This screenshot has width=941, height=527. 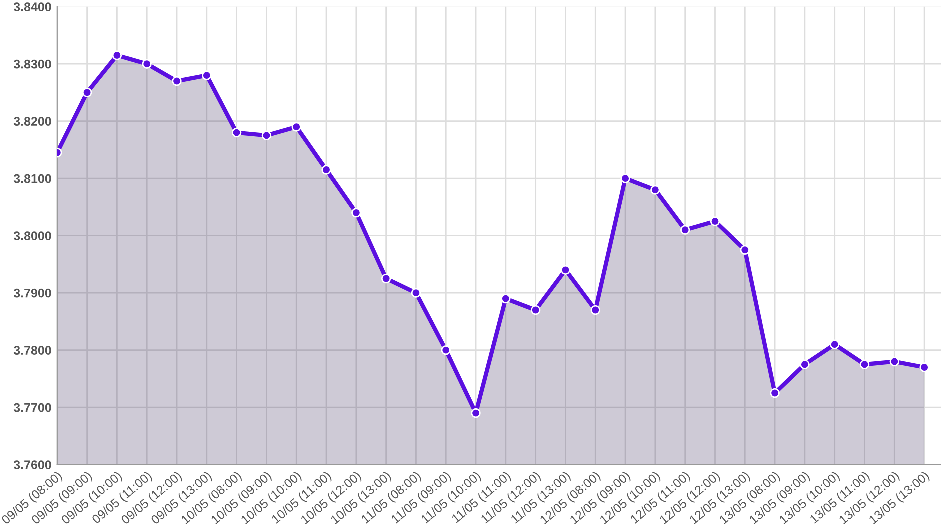 I want to click on y-tick-label: 3.8000, so click(x=33, y=236).